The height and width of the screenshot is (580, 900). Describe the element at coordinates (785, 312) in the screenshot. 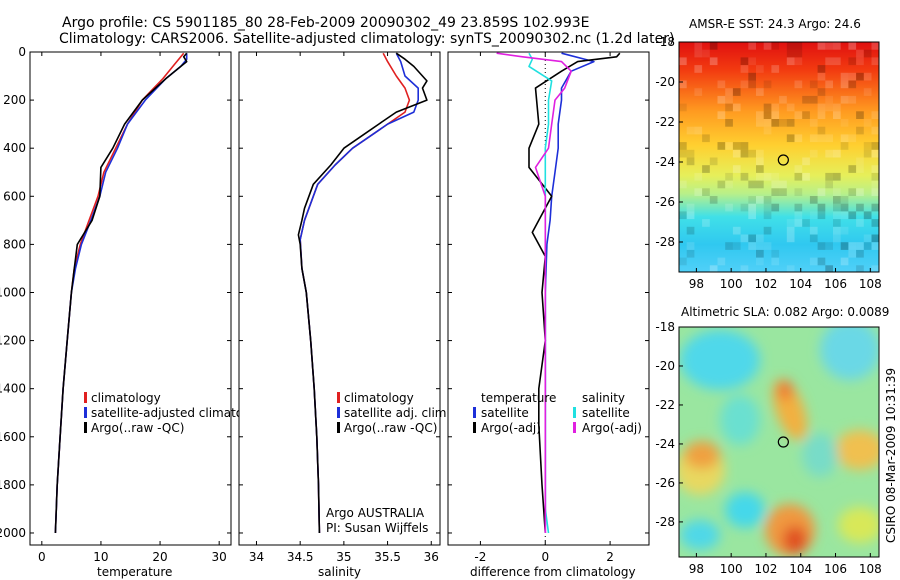

I see `sla-map-title: Altimetric SLA: 0.082 Argo: 0.0089` at that location.